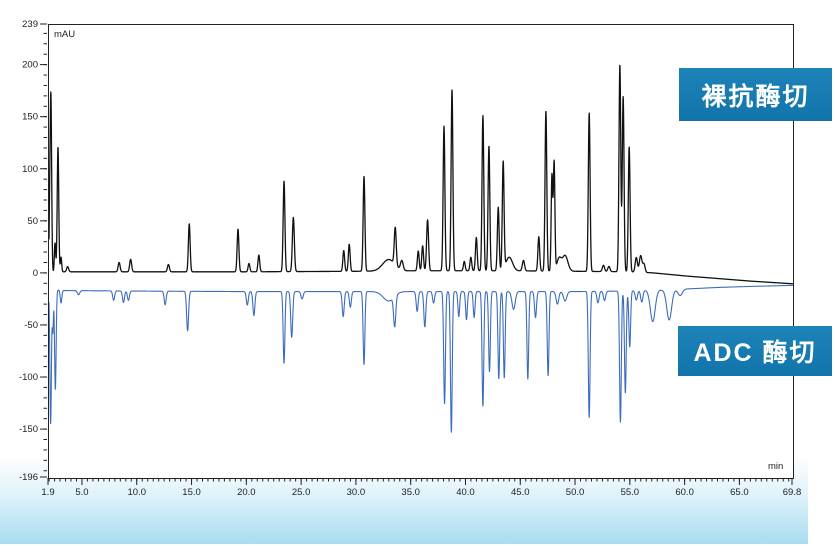  Describe the element at coordinates (32, 221) in the screenshot. I see `y-tick-label: 50` at that location.